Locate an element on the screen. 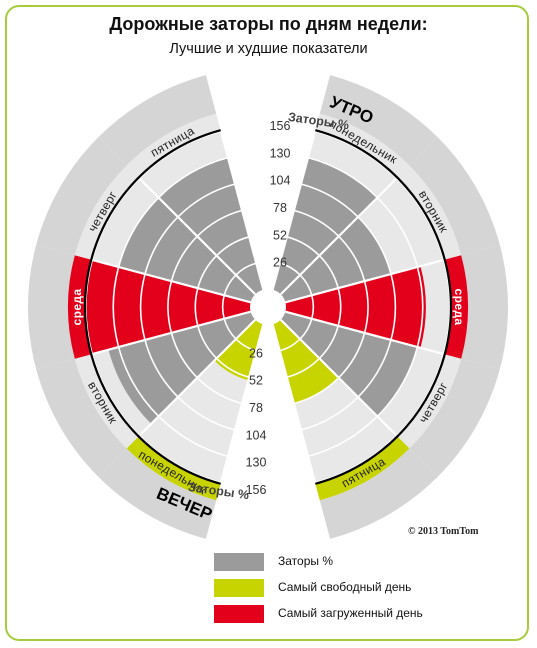 The width and height of the screenshot is (537, 648). evening-friday-outer-band is located at coordinates (157, 120).